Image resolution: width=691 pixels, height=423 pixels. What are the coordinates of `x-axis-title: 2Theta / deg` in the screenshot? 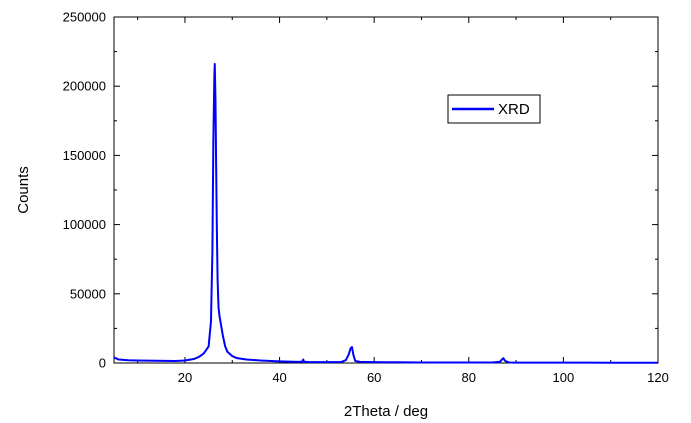 It's located at (386, 411).